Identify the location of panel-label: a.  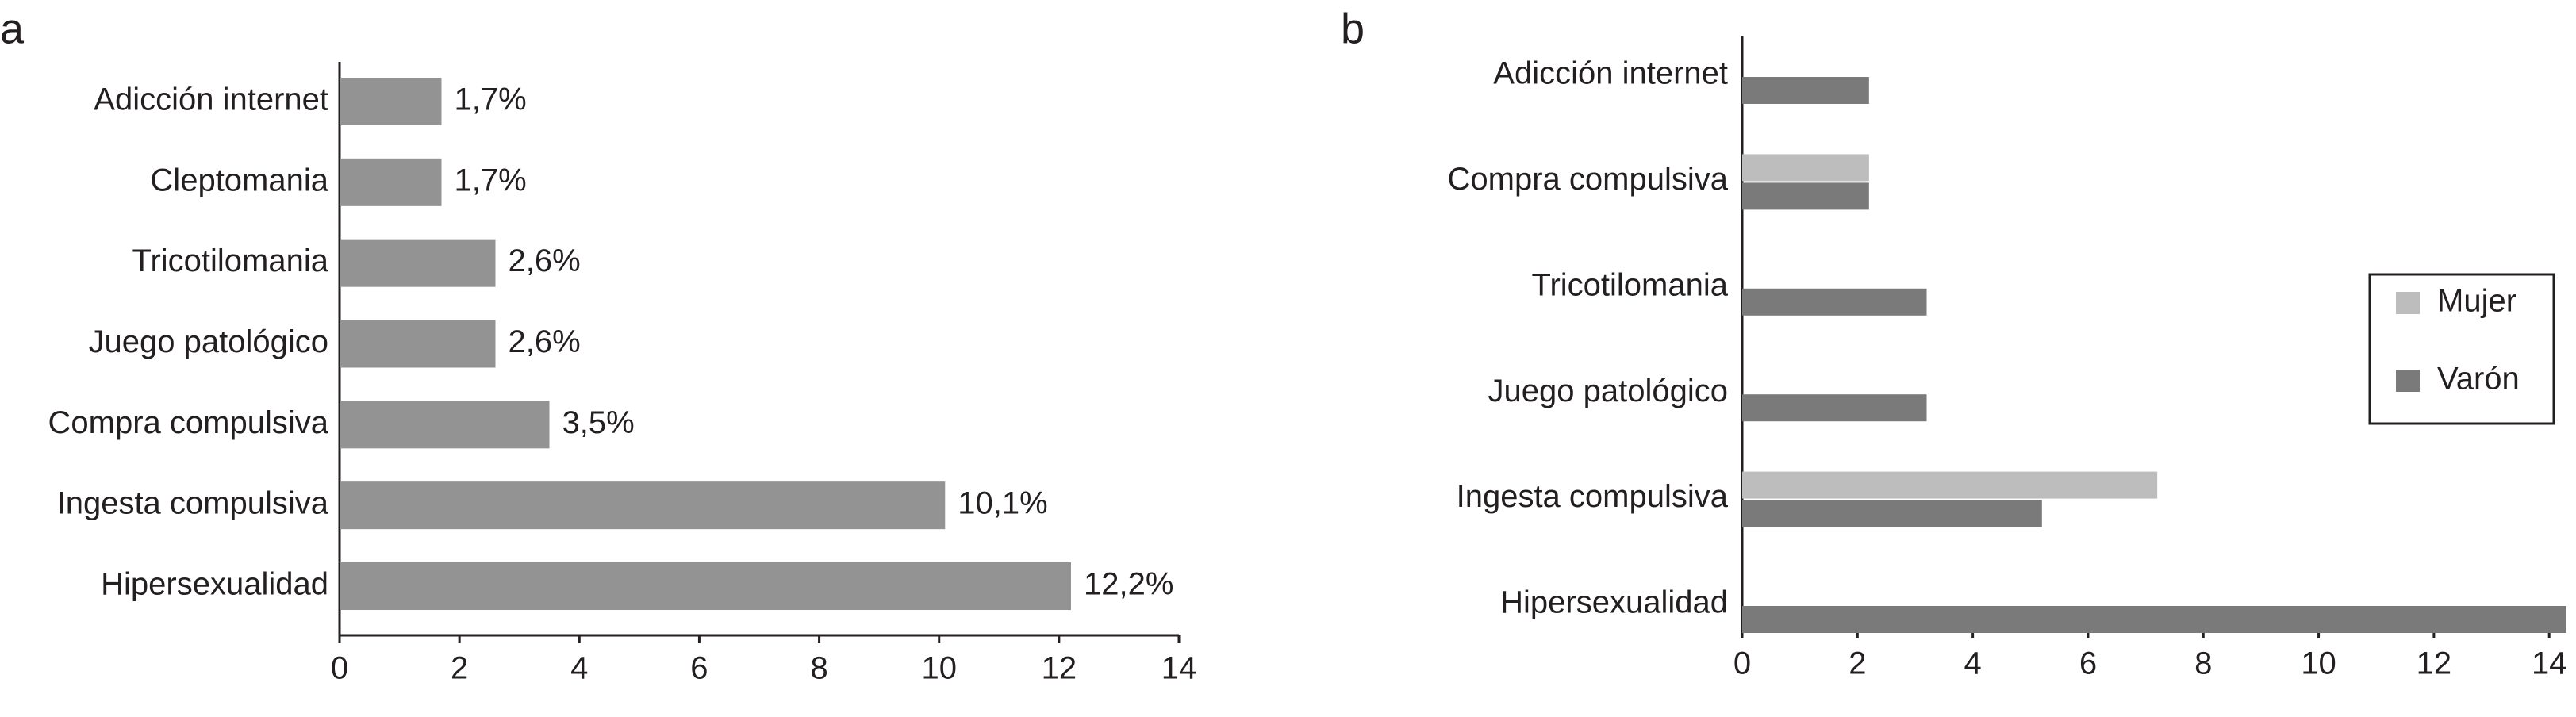
(12, 29).